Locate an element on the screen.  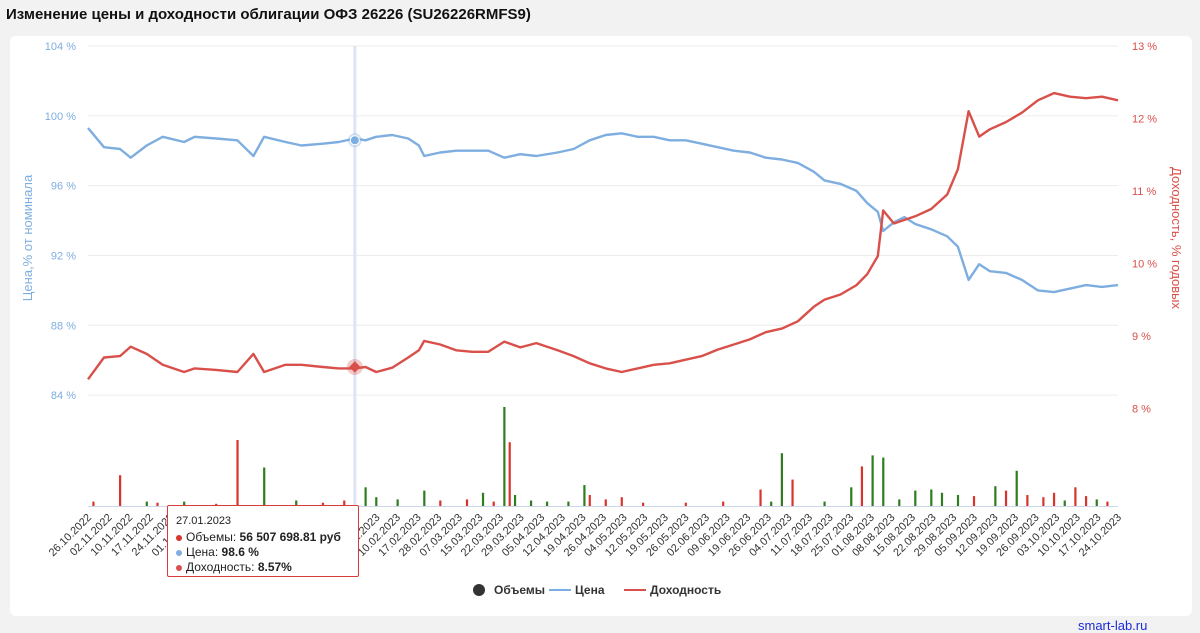
yield-dot-icon is located at coordinates (179, 567).